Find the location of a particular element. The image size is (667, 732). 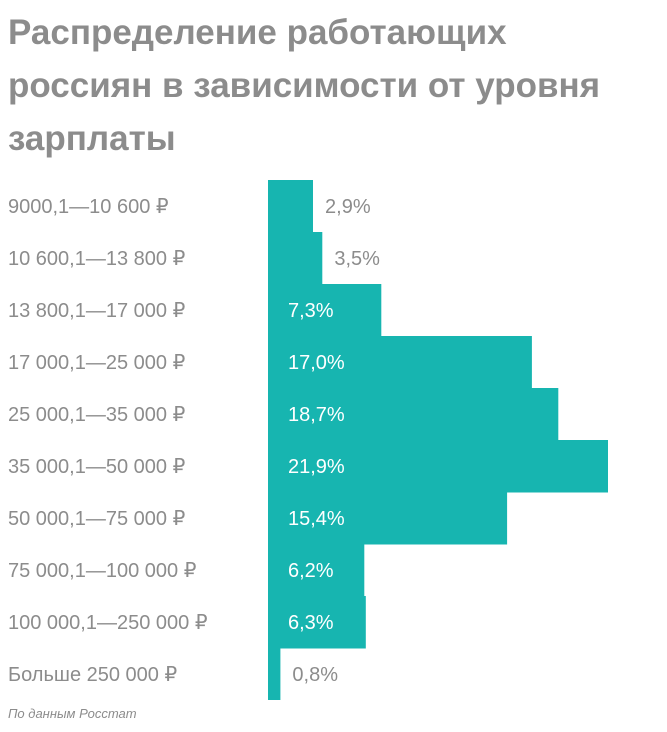

value-label: 6,2% is located at coordinates (311, 571).